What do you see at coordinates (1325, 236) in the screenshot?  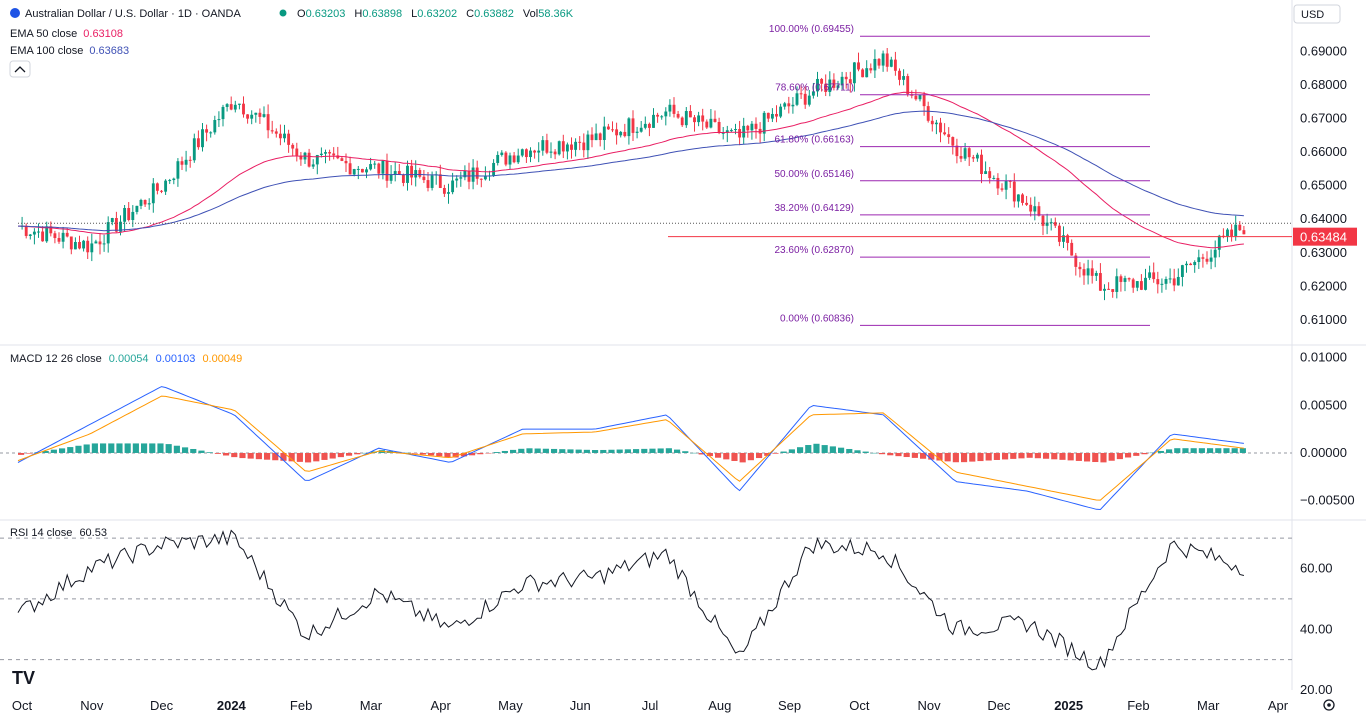 I see `price-badge` at bounding box center [1325, 236].